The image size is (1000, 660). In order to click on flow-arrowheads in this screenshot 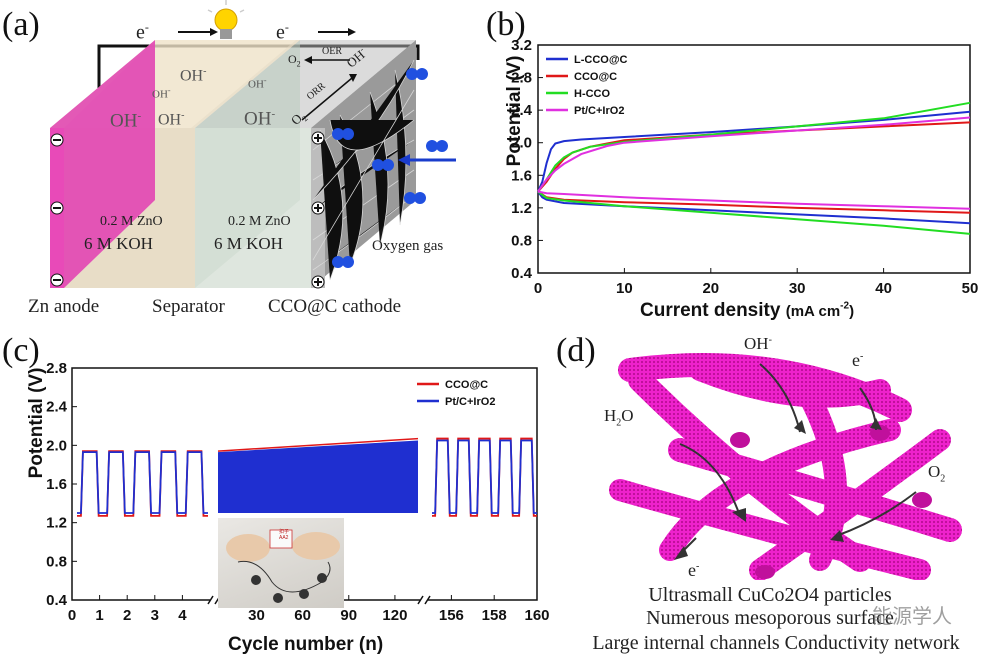, I will do `click(778, 489)`.